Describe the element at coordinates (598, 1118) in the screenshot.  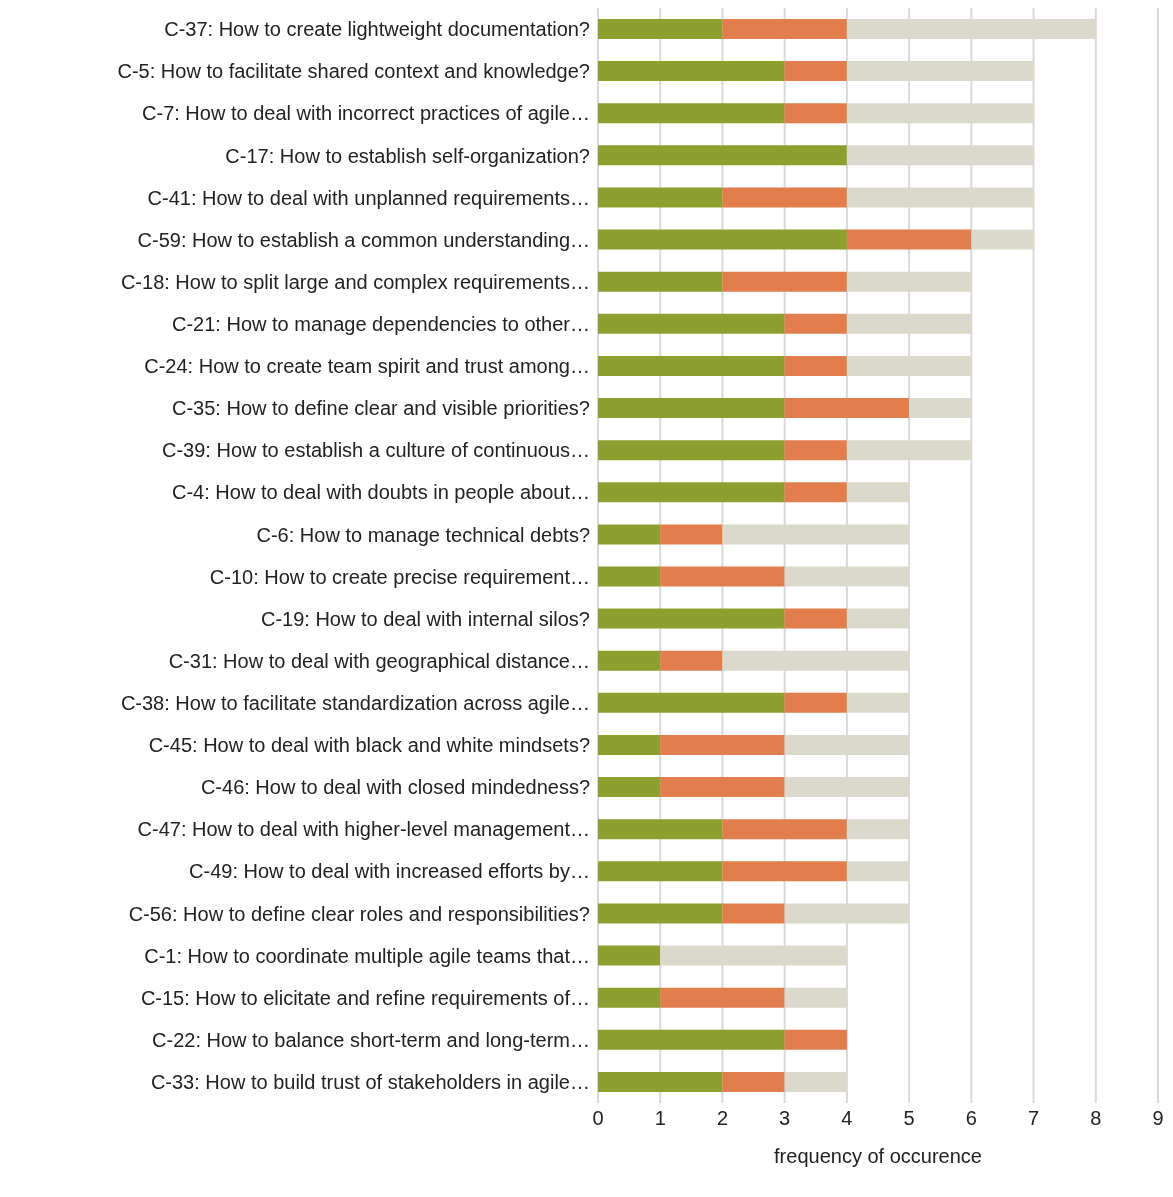
I see `x-tick-label: 0` at that location.